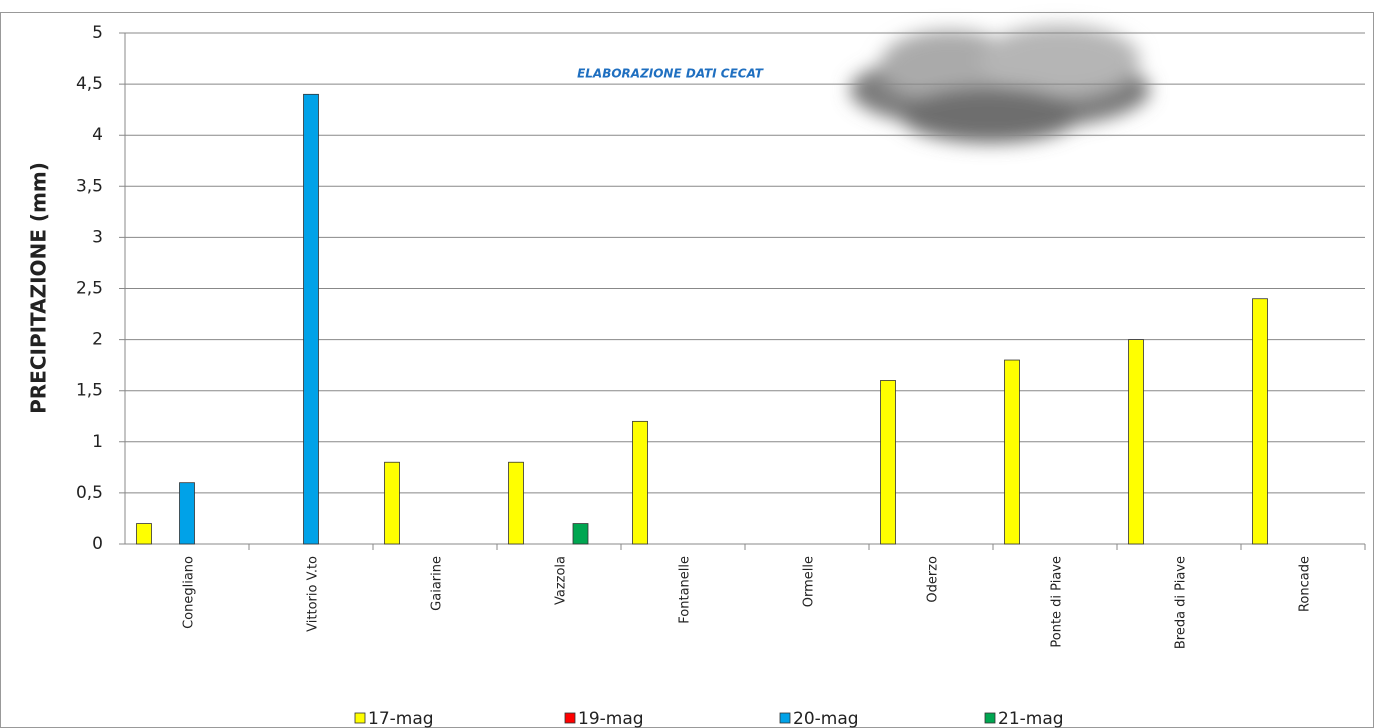 Image resolution: width=1374 pixels, height=728 pixels. Describe the element at coordinates (189, 592) in the screenshot. I see `x-tick-label: Conegliano` at that location.